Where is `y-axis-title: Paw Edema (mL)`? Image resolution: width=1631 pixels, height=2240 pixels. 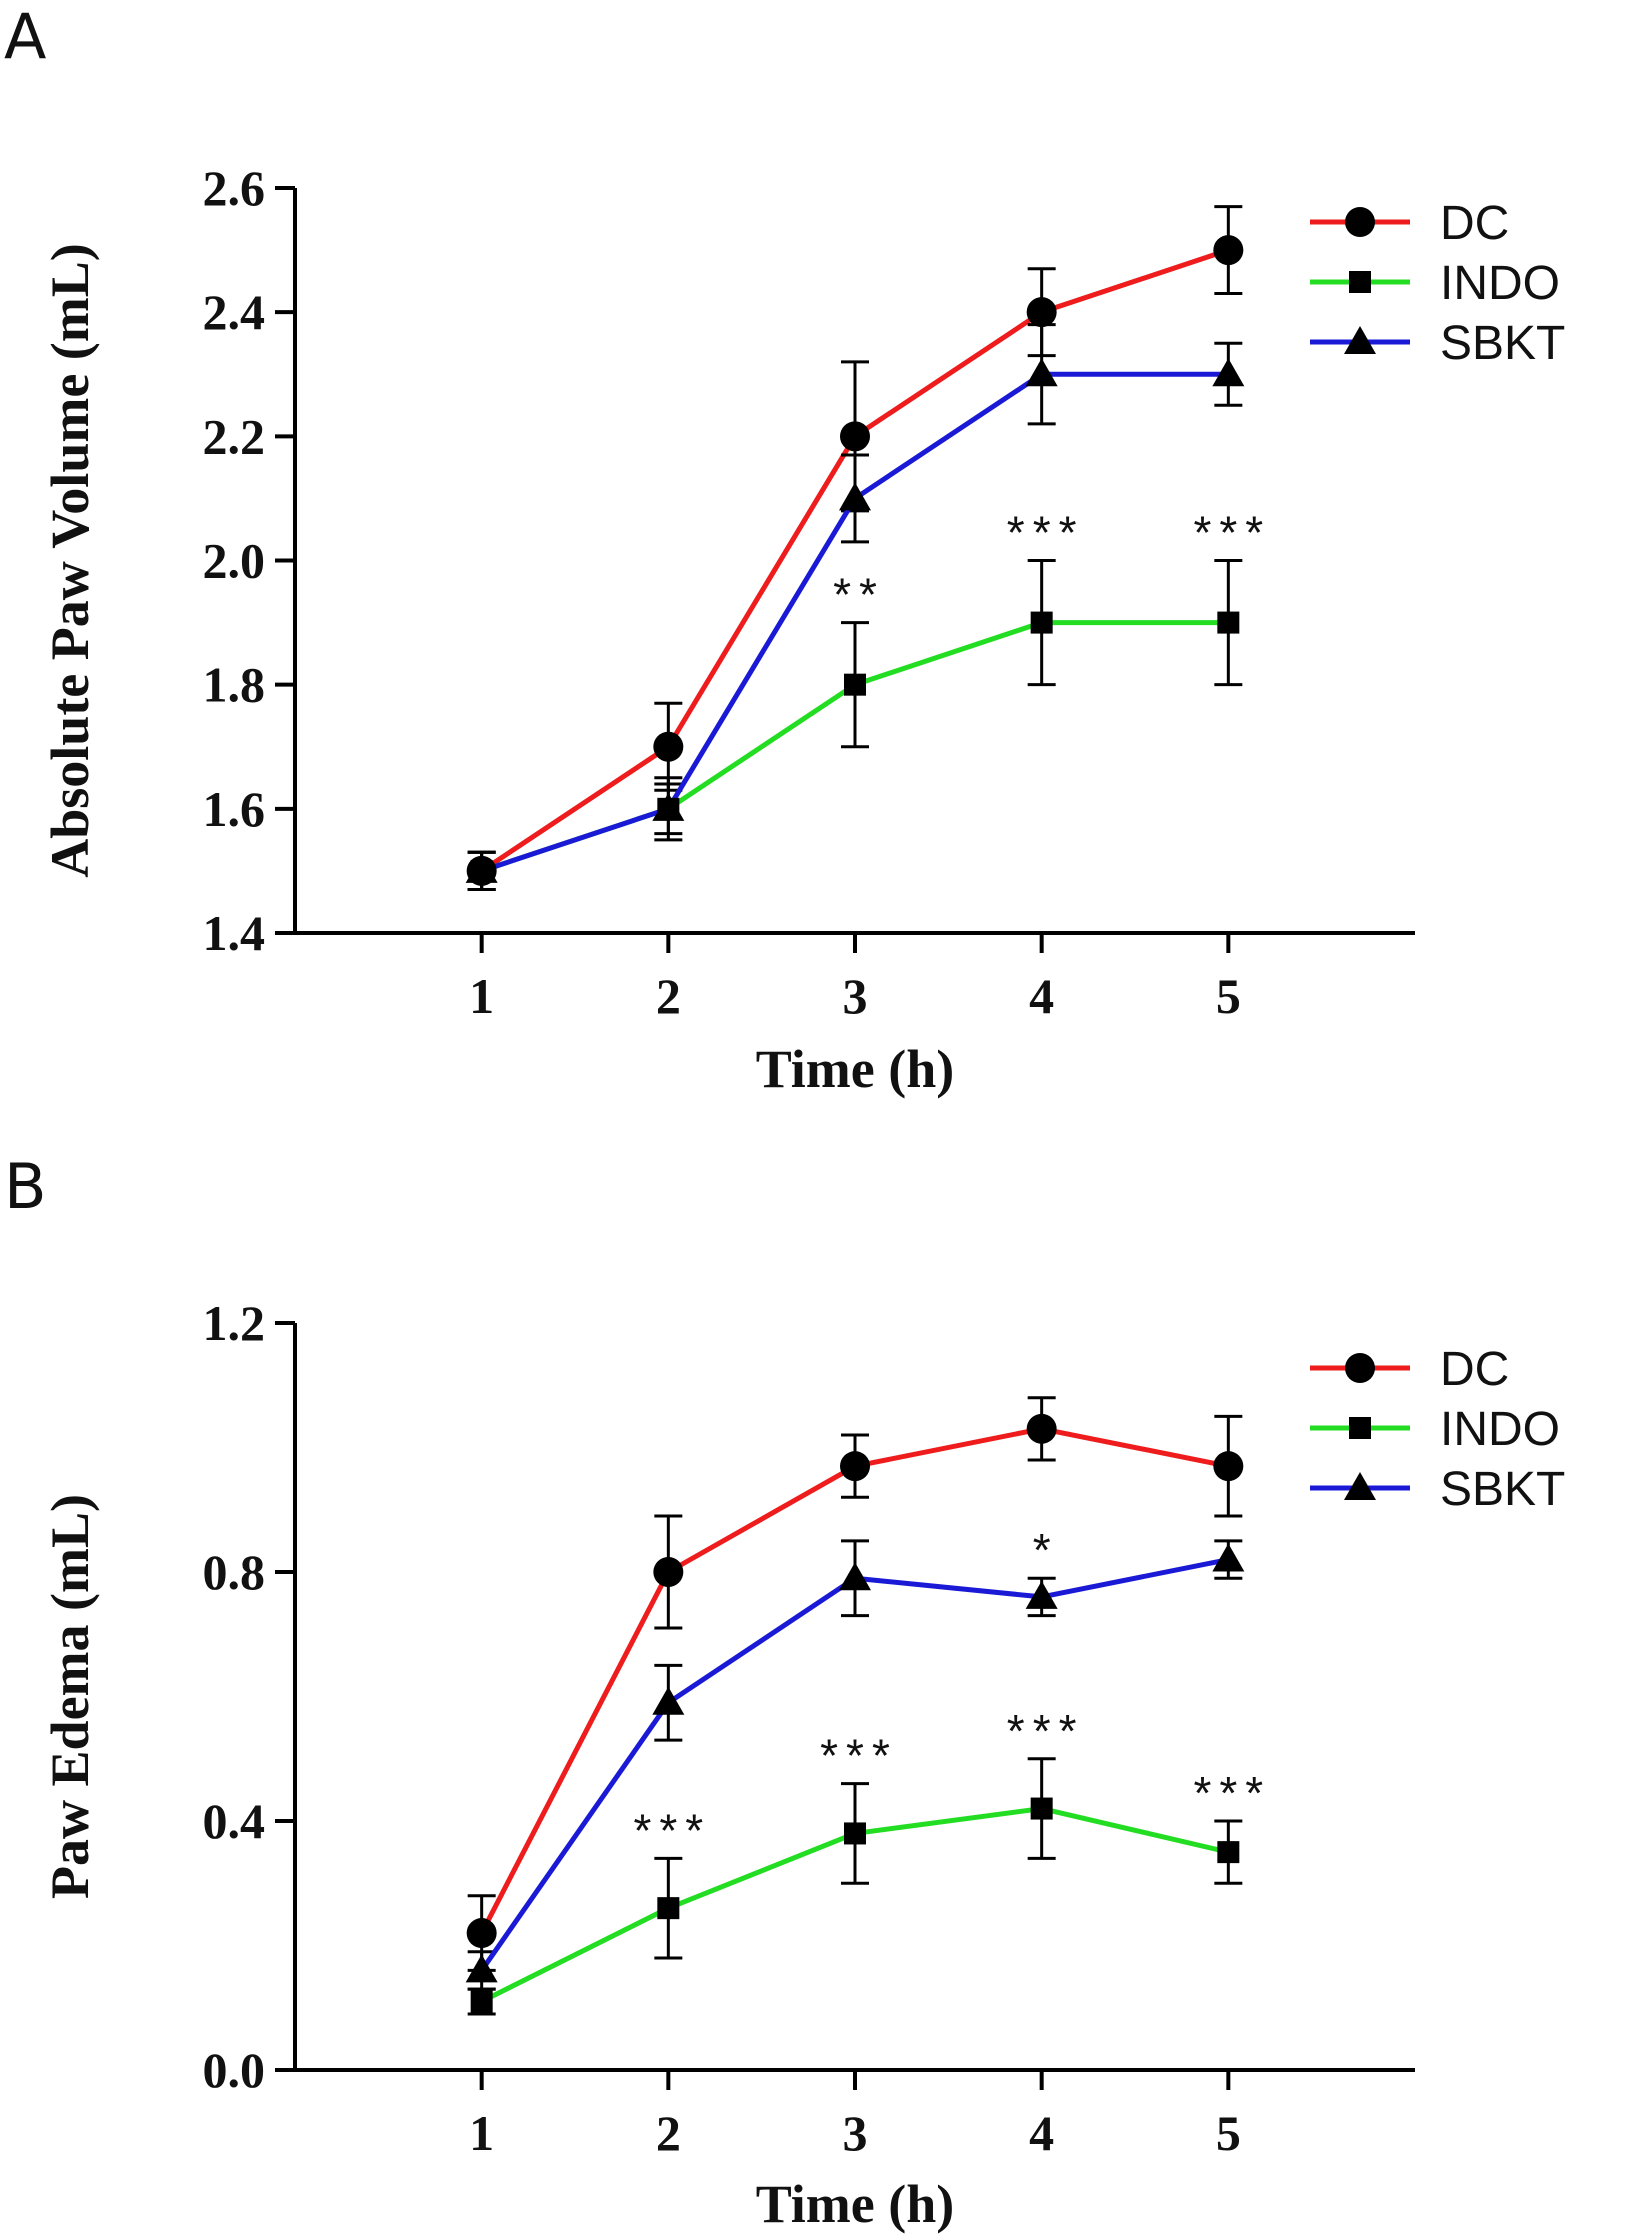 y-axis-title: Paw Edema (mL) is located at coordinates (70, 1696).